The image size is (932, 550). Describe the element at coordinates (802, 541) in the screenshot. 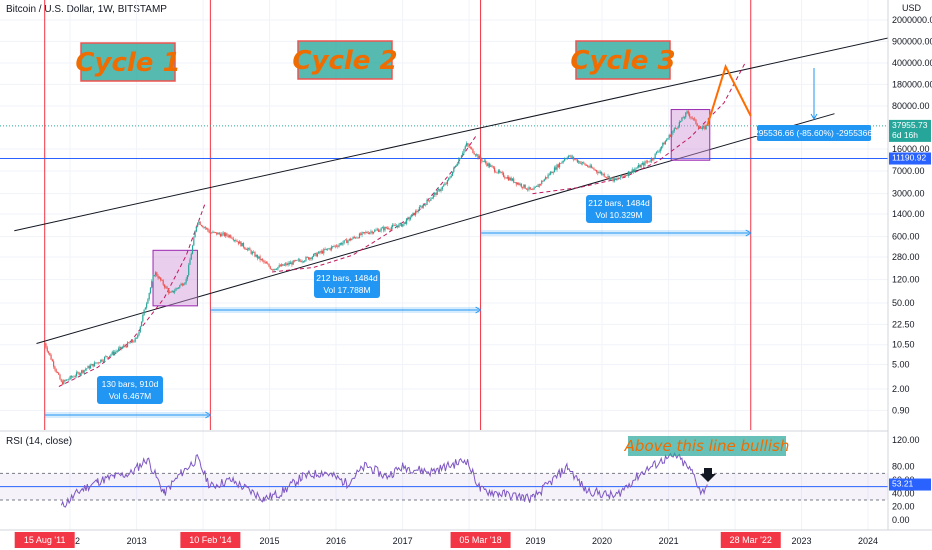

I see `time-tick-label: 2023` at that location.